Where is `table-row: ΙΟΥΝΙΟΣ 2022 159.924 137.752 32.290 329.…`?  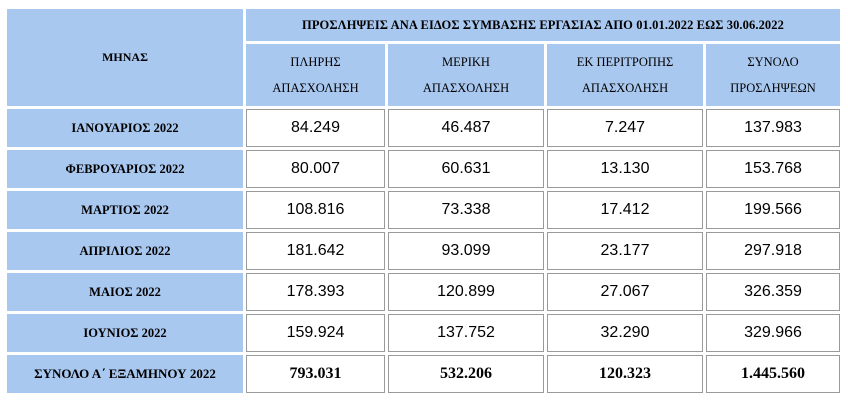
table-row: ΙΟΥΝΙΟΣ 2022 159.924 137.752 32.290 329.… is located at coordinates (423, 333).